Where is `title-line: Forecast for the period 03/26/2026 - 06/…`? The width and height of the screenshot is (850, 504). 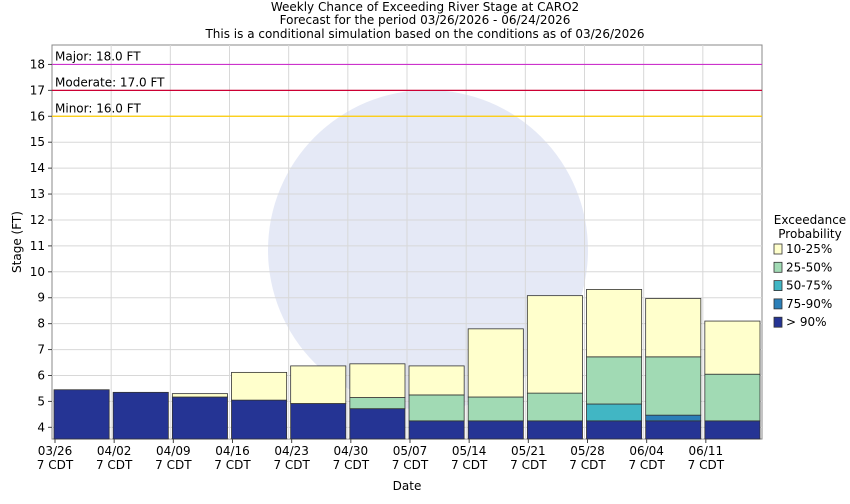
title-line: Forecast for the period 03/26/2026 - 06/… is located at coordinates (425, 20).